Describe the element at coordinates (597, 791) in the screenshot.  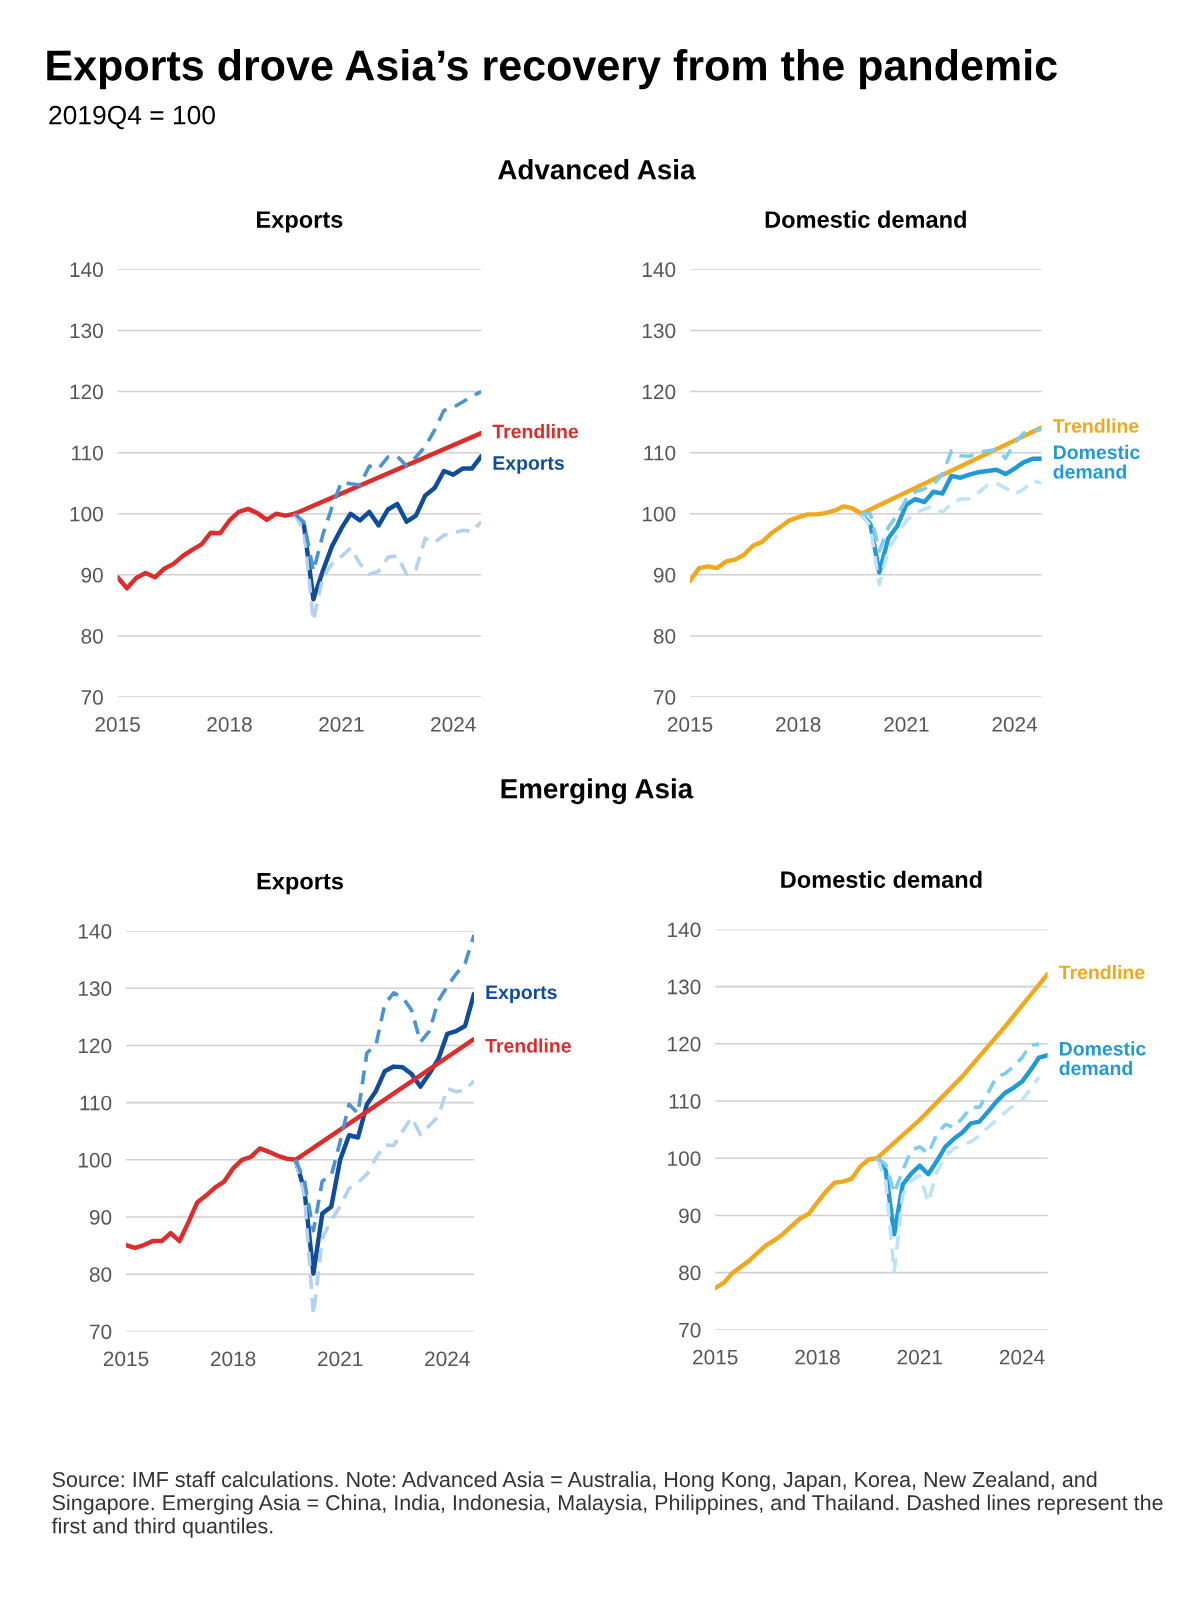
I see `text: Emerging Asia` at that location.